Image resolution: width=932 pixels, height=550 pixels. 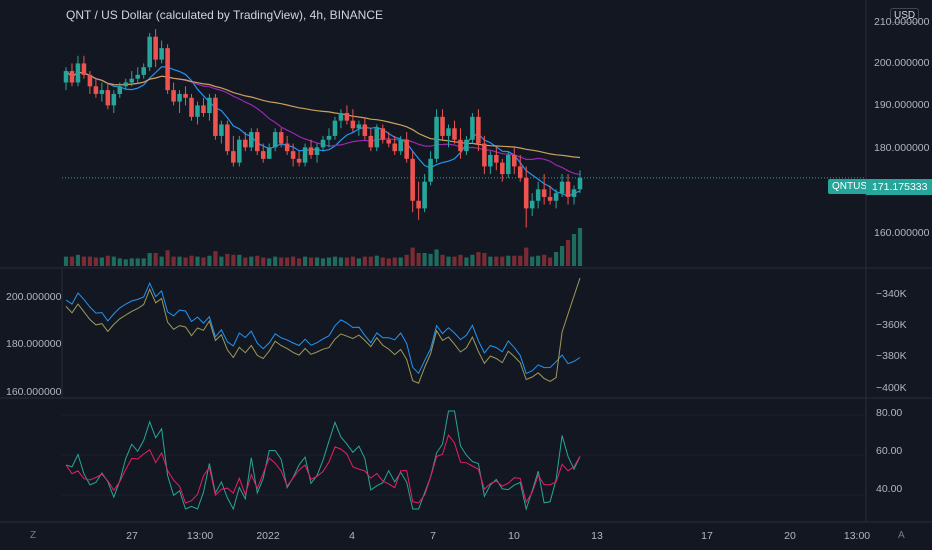 I want to click on auto-scale-button: A, so click(x=901, y=535).